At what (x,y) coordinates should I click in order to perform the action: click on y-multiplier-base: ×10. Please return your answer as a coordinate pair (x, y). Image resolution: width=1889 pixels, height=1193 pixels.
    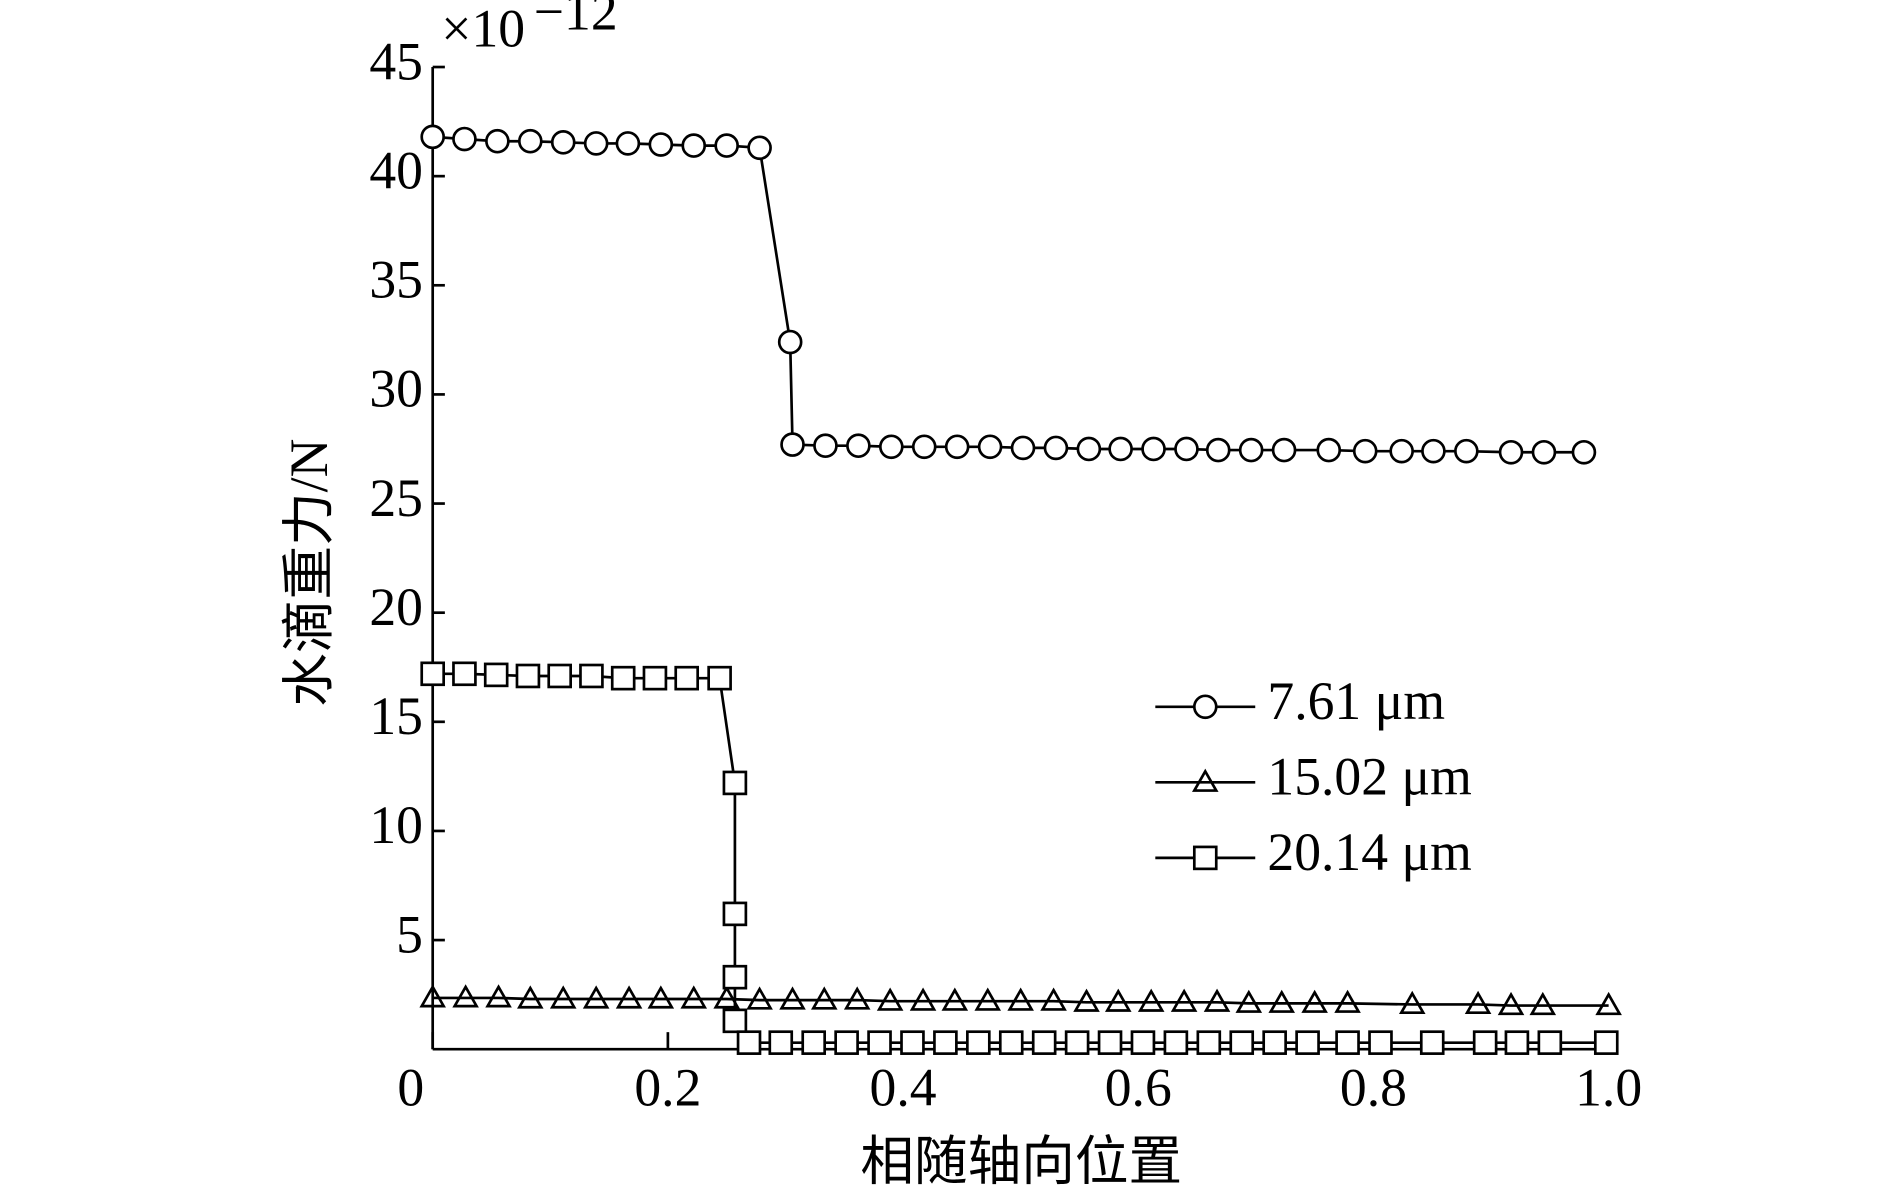
    Looking at the image, I should click on (483, 29).